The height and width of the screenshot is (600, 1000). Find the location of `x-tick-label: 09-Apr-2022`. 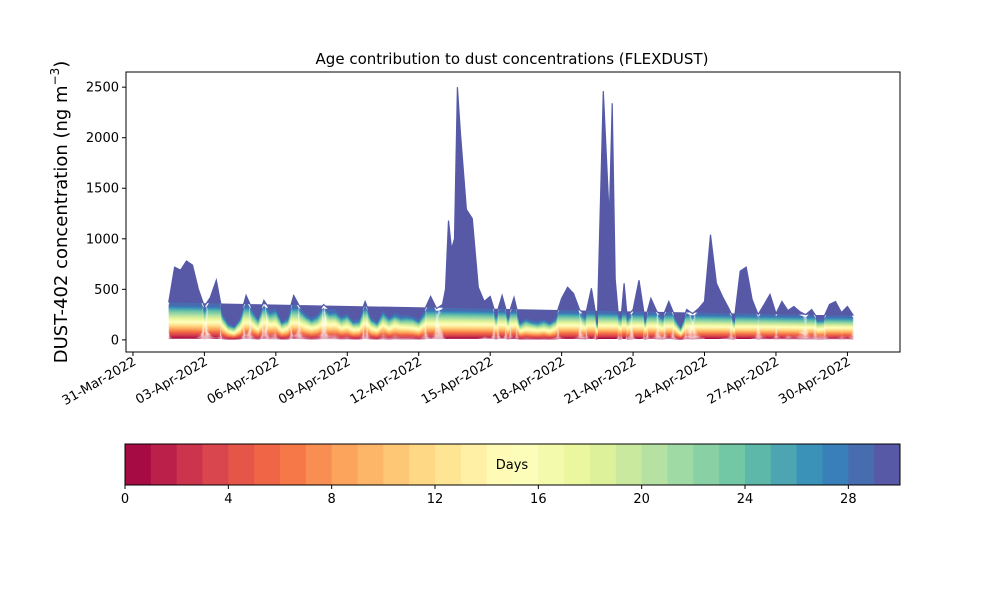

x-tick-label: 09-Apr-2022 is located at coordinates (314, 380).